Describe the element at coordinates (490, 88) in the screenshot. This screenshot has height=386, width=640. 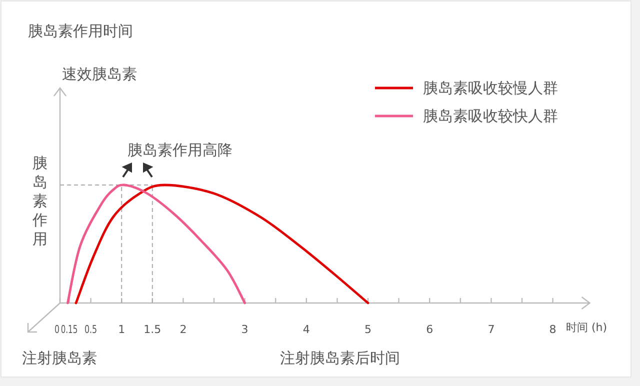
I see `legend-label: 胰岛素吸收较慢人群` at that location.